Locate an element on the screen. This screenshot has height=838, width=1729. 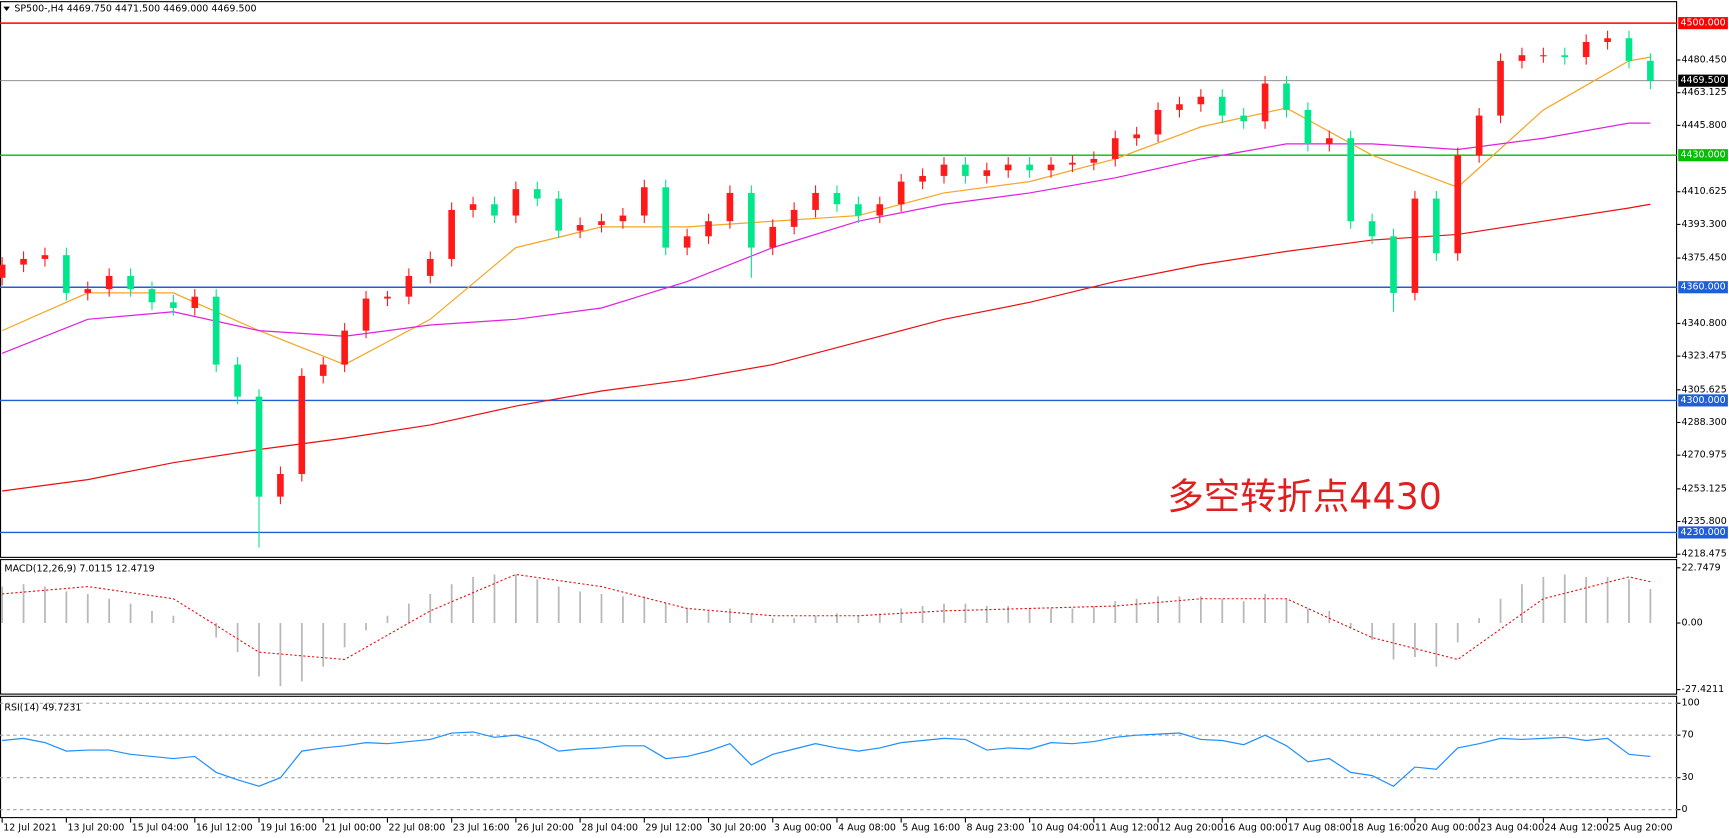
x-tick-label: 18 Aug 16:00 is located at coordinates (1384, 828).